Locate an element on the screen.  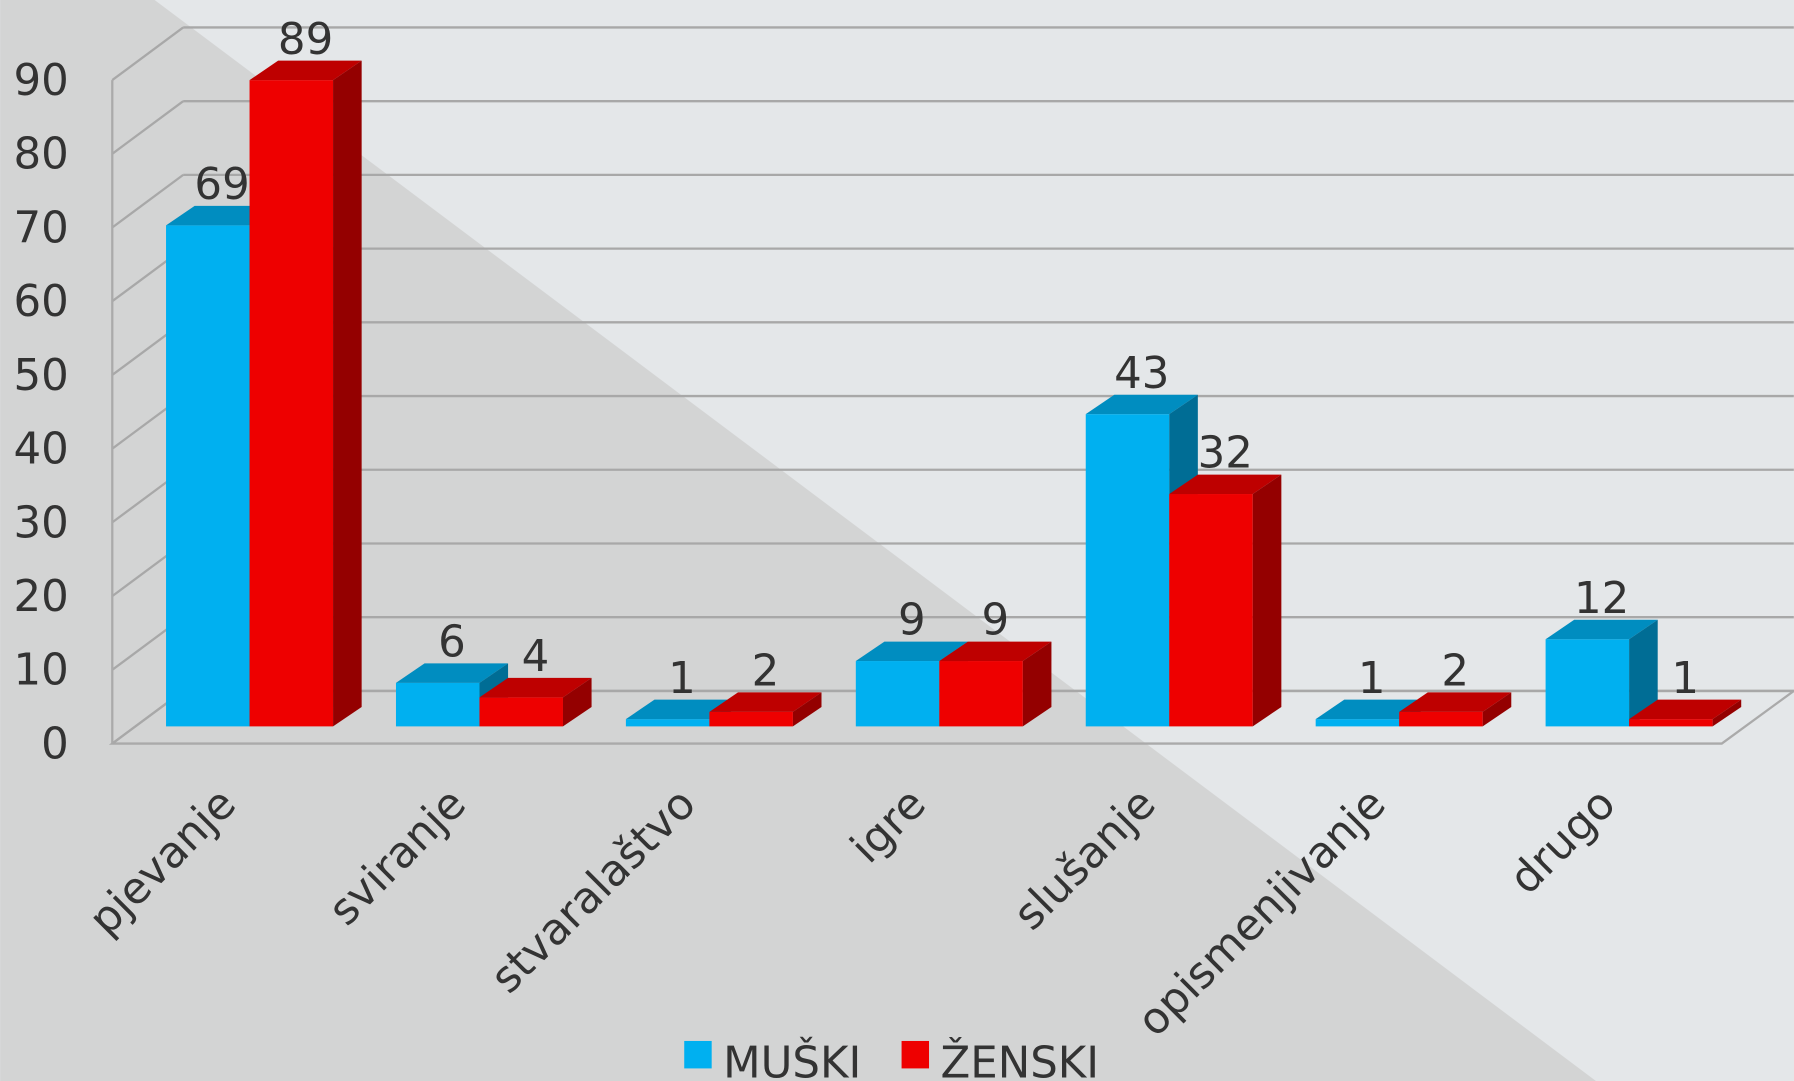
data-label: 32 is located at coordinates (1225, 454).